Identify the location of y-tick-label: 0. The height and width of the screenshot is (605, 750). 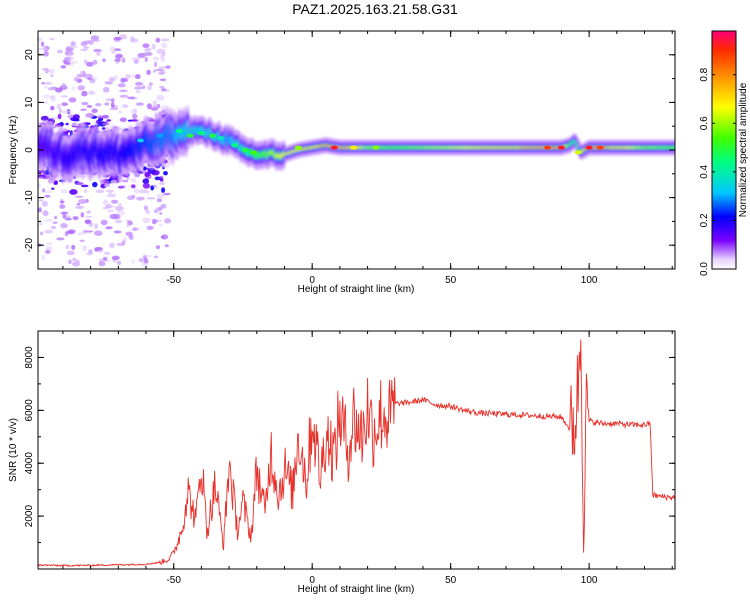
(29, 150).